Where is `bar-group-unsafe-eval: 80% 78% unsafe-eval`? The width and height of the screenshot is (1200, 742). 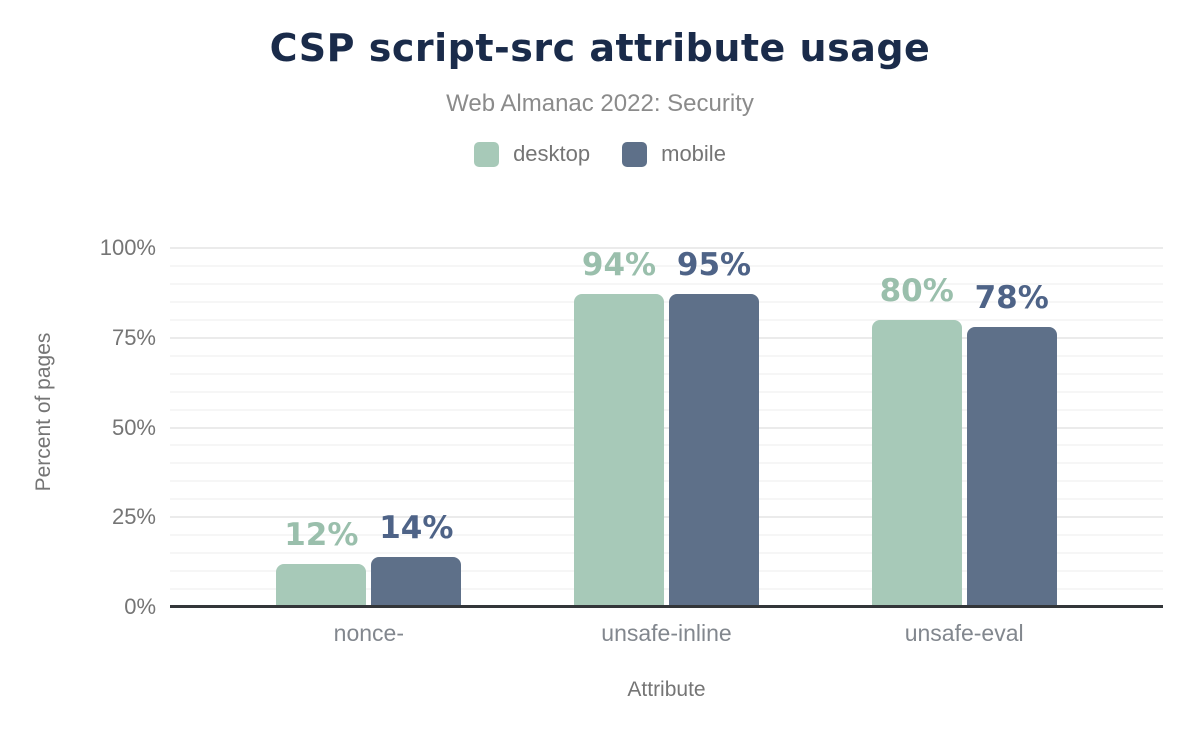 bar-group-unsafe-eval: 80% 78% unsafe-eval is located at coordinates (964, 447).